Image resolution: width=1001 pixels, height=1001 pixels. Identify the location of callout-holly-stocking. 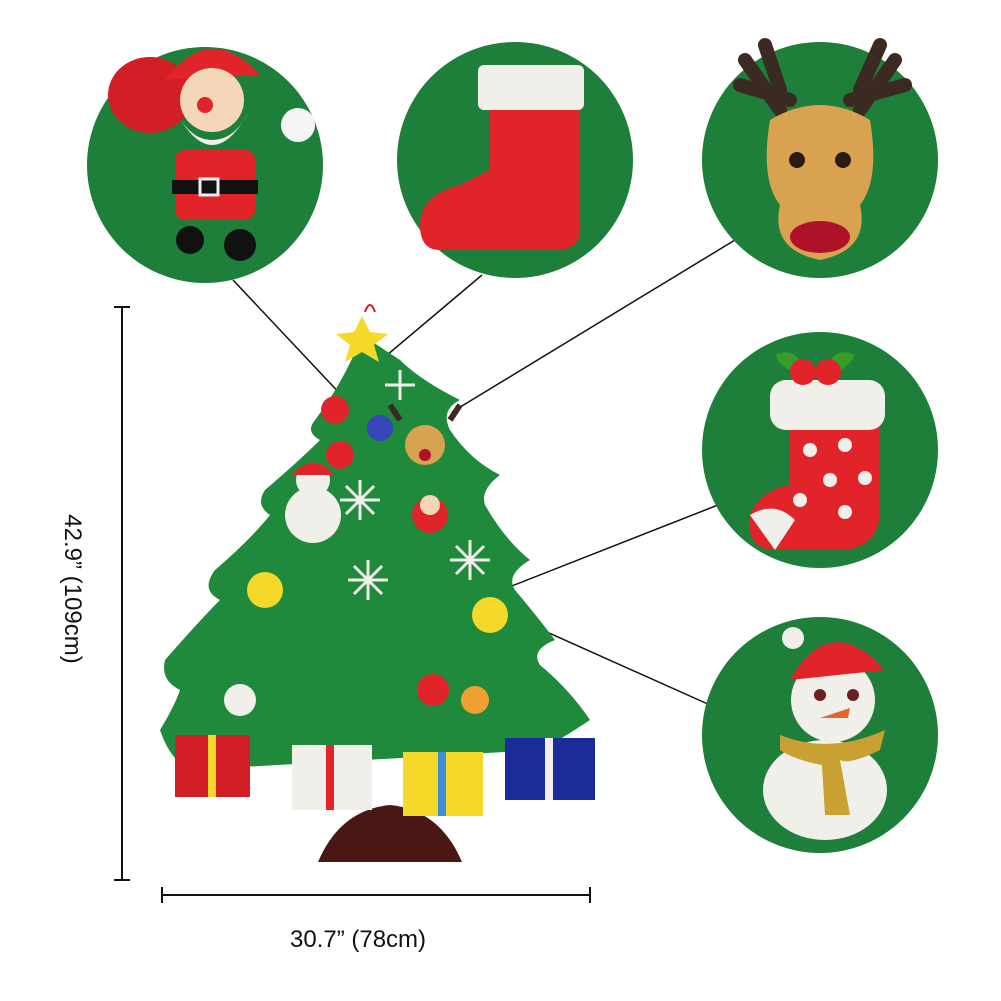
(820, 450).